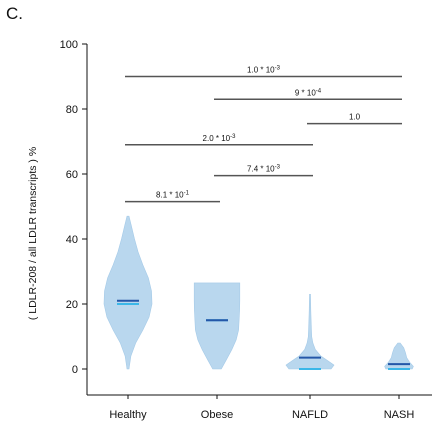 Image resolution: width=438 pixels, height=424 pixels. Describe the element at coordinates (310, 415) in the screenshot. I see `x-tick-label: NAFLD` at that location.